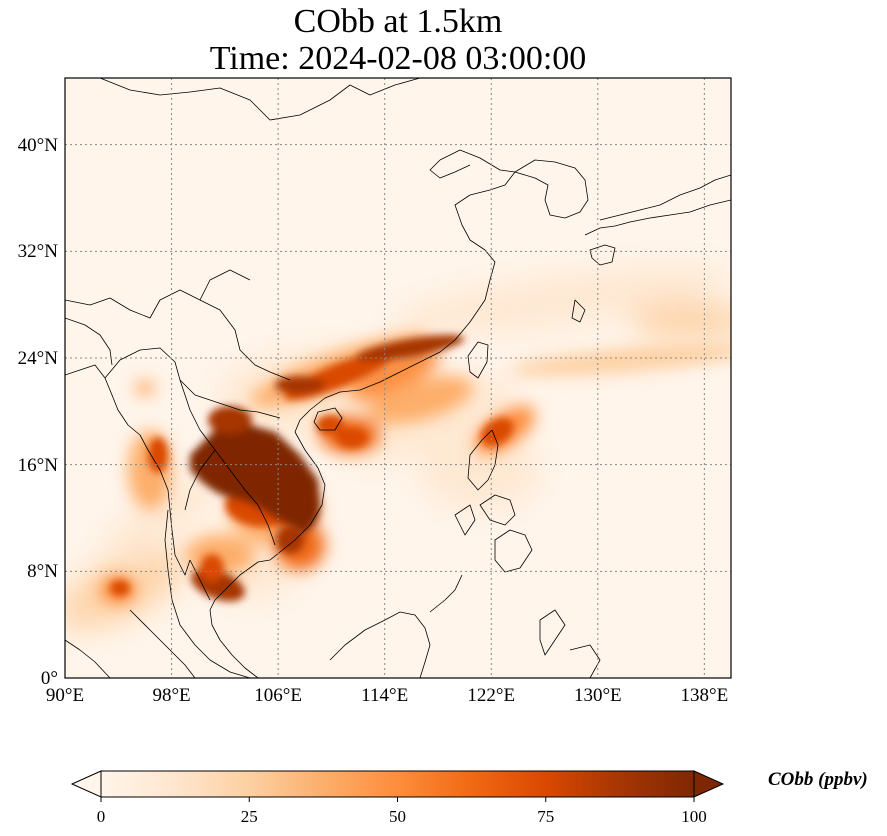 This screenshot has height=836, width=887. Describe the element at coordinates (38, 145) in the screenshot. I see `y-tick-label: 40°N` at that location.